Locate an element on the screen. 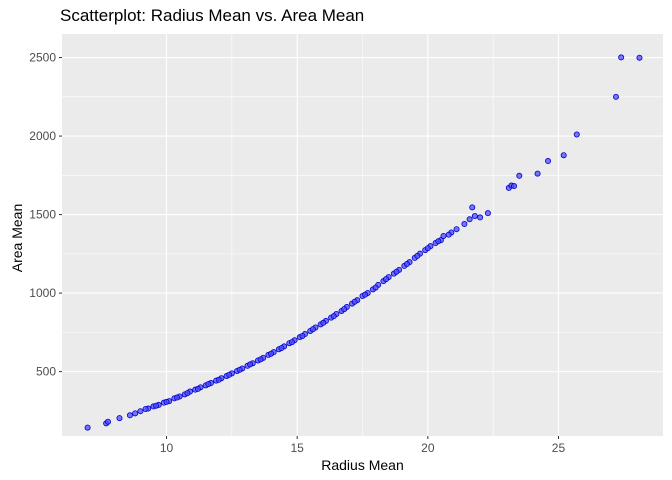  x-tick-label: 10 is located at coordinates (167, 448).